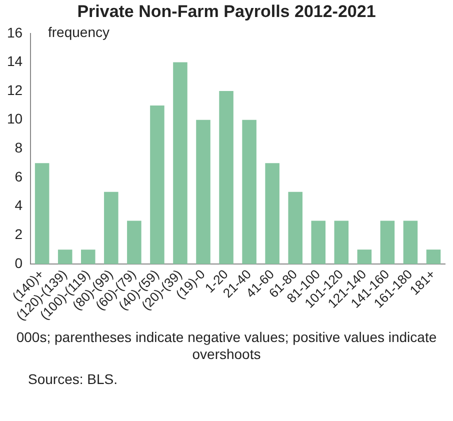  Describe the element at coordinates (14, 118) in the screenshot. I see `y-tick-label: 10` at that location.